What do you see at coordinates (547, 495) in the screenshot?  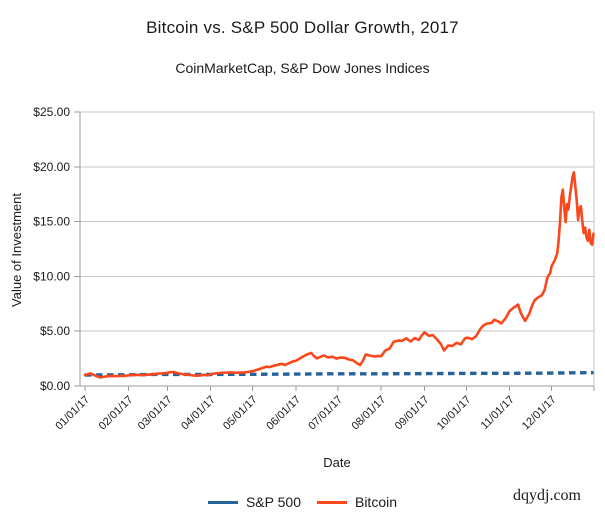 I see `watermark: dqydj.com` at bounding box center [547, 495].